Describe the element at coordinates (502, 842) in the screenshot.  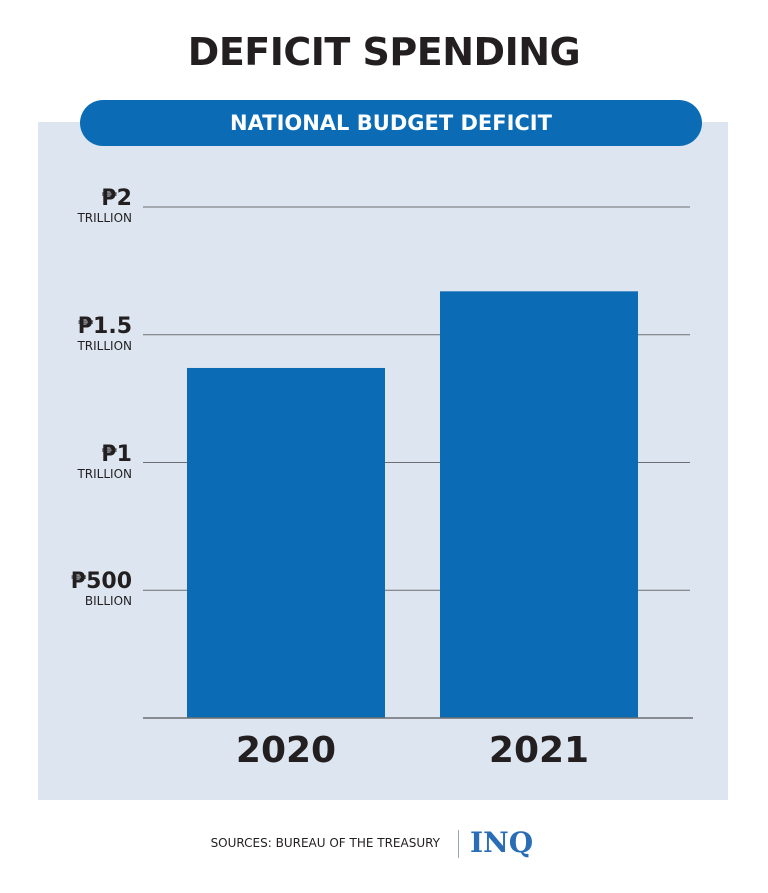
I see `logo: INQ` at that location.